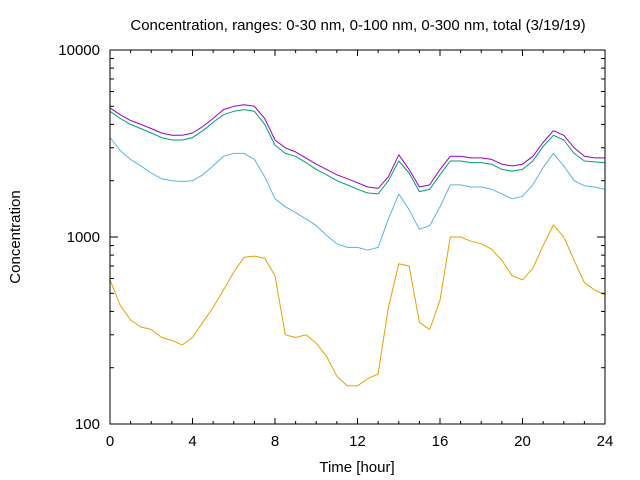 The width and height of the screenshot is (640, 480). Describe the element at coordinates (110, 441) in the screenshot. I see `x-tick-label: 0` at that location.